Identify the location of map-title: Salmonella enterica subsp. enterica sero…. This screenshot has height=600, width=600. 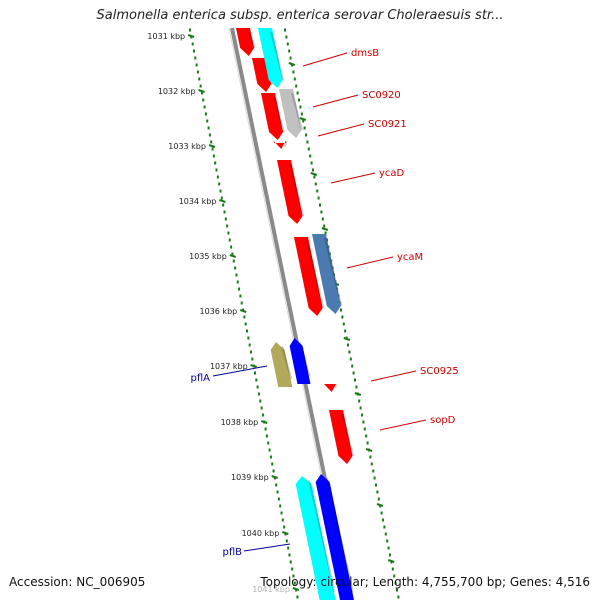
(300, 15).